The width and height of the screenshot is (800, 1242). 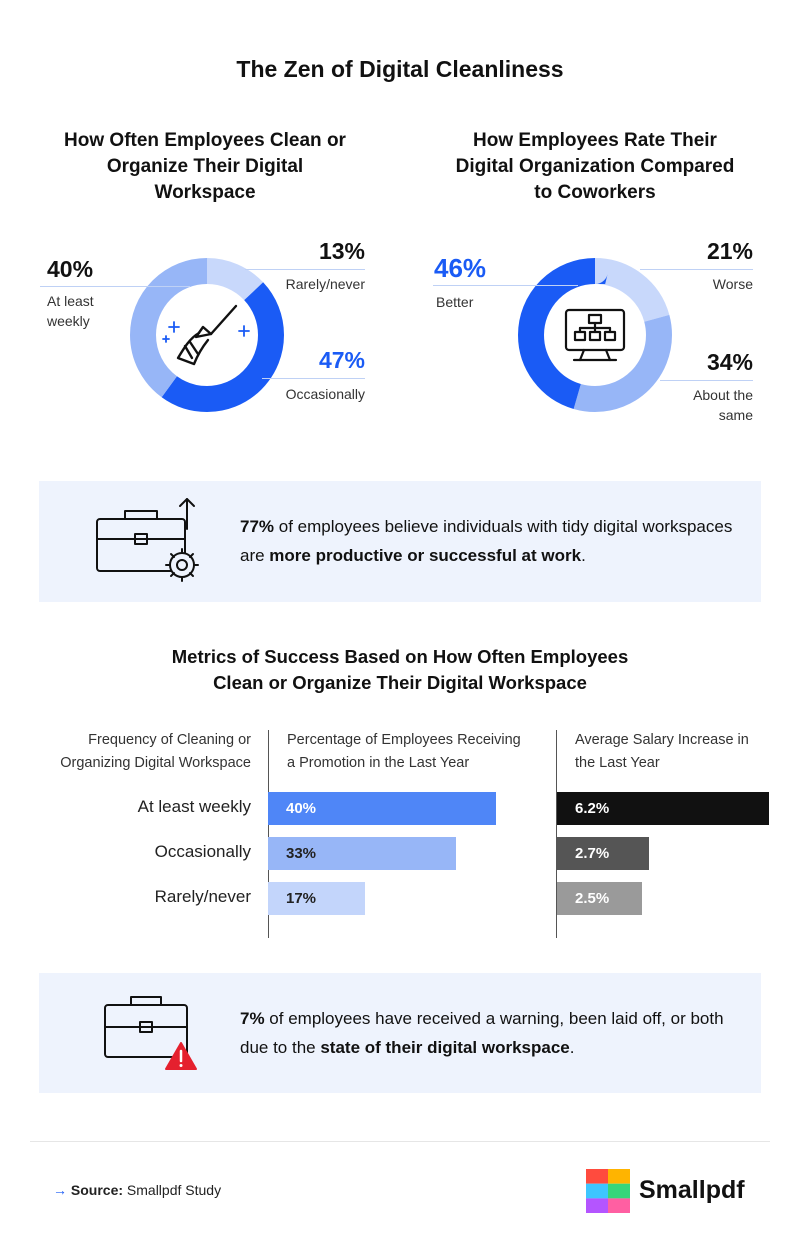 I want to click on label-line: weekly, so click(x=68, y=321).